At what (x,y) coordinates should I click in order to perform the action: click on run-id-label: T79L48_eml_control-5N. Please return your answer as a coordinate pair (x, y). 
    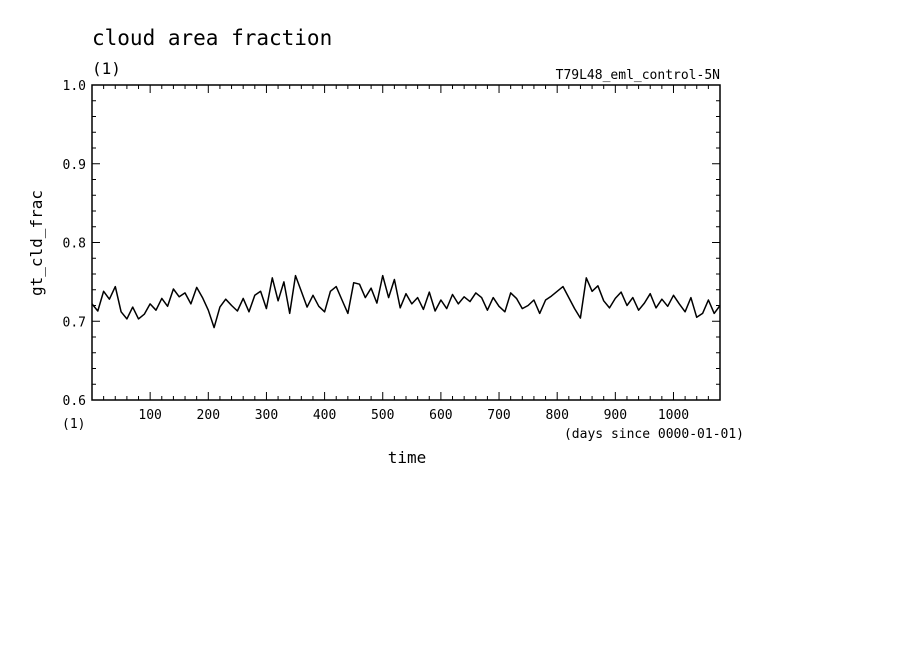
    Looking at the image, I should click on (638, 75).